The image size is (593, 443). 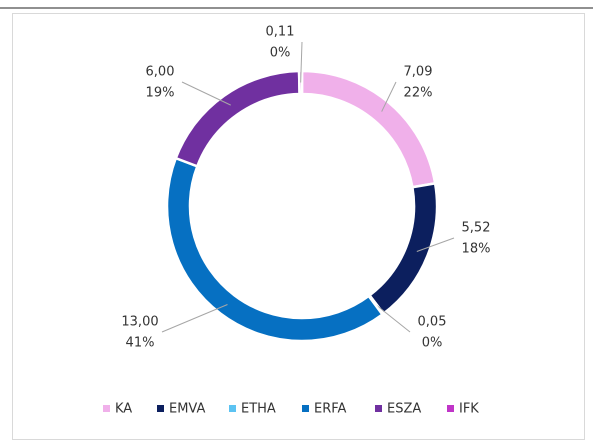 What do you see at coordinates (160, 93) in the screenshot?
I see `percent-label: 19%` at bounding box center [160, 93].